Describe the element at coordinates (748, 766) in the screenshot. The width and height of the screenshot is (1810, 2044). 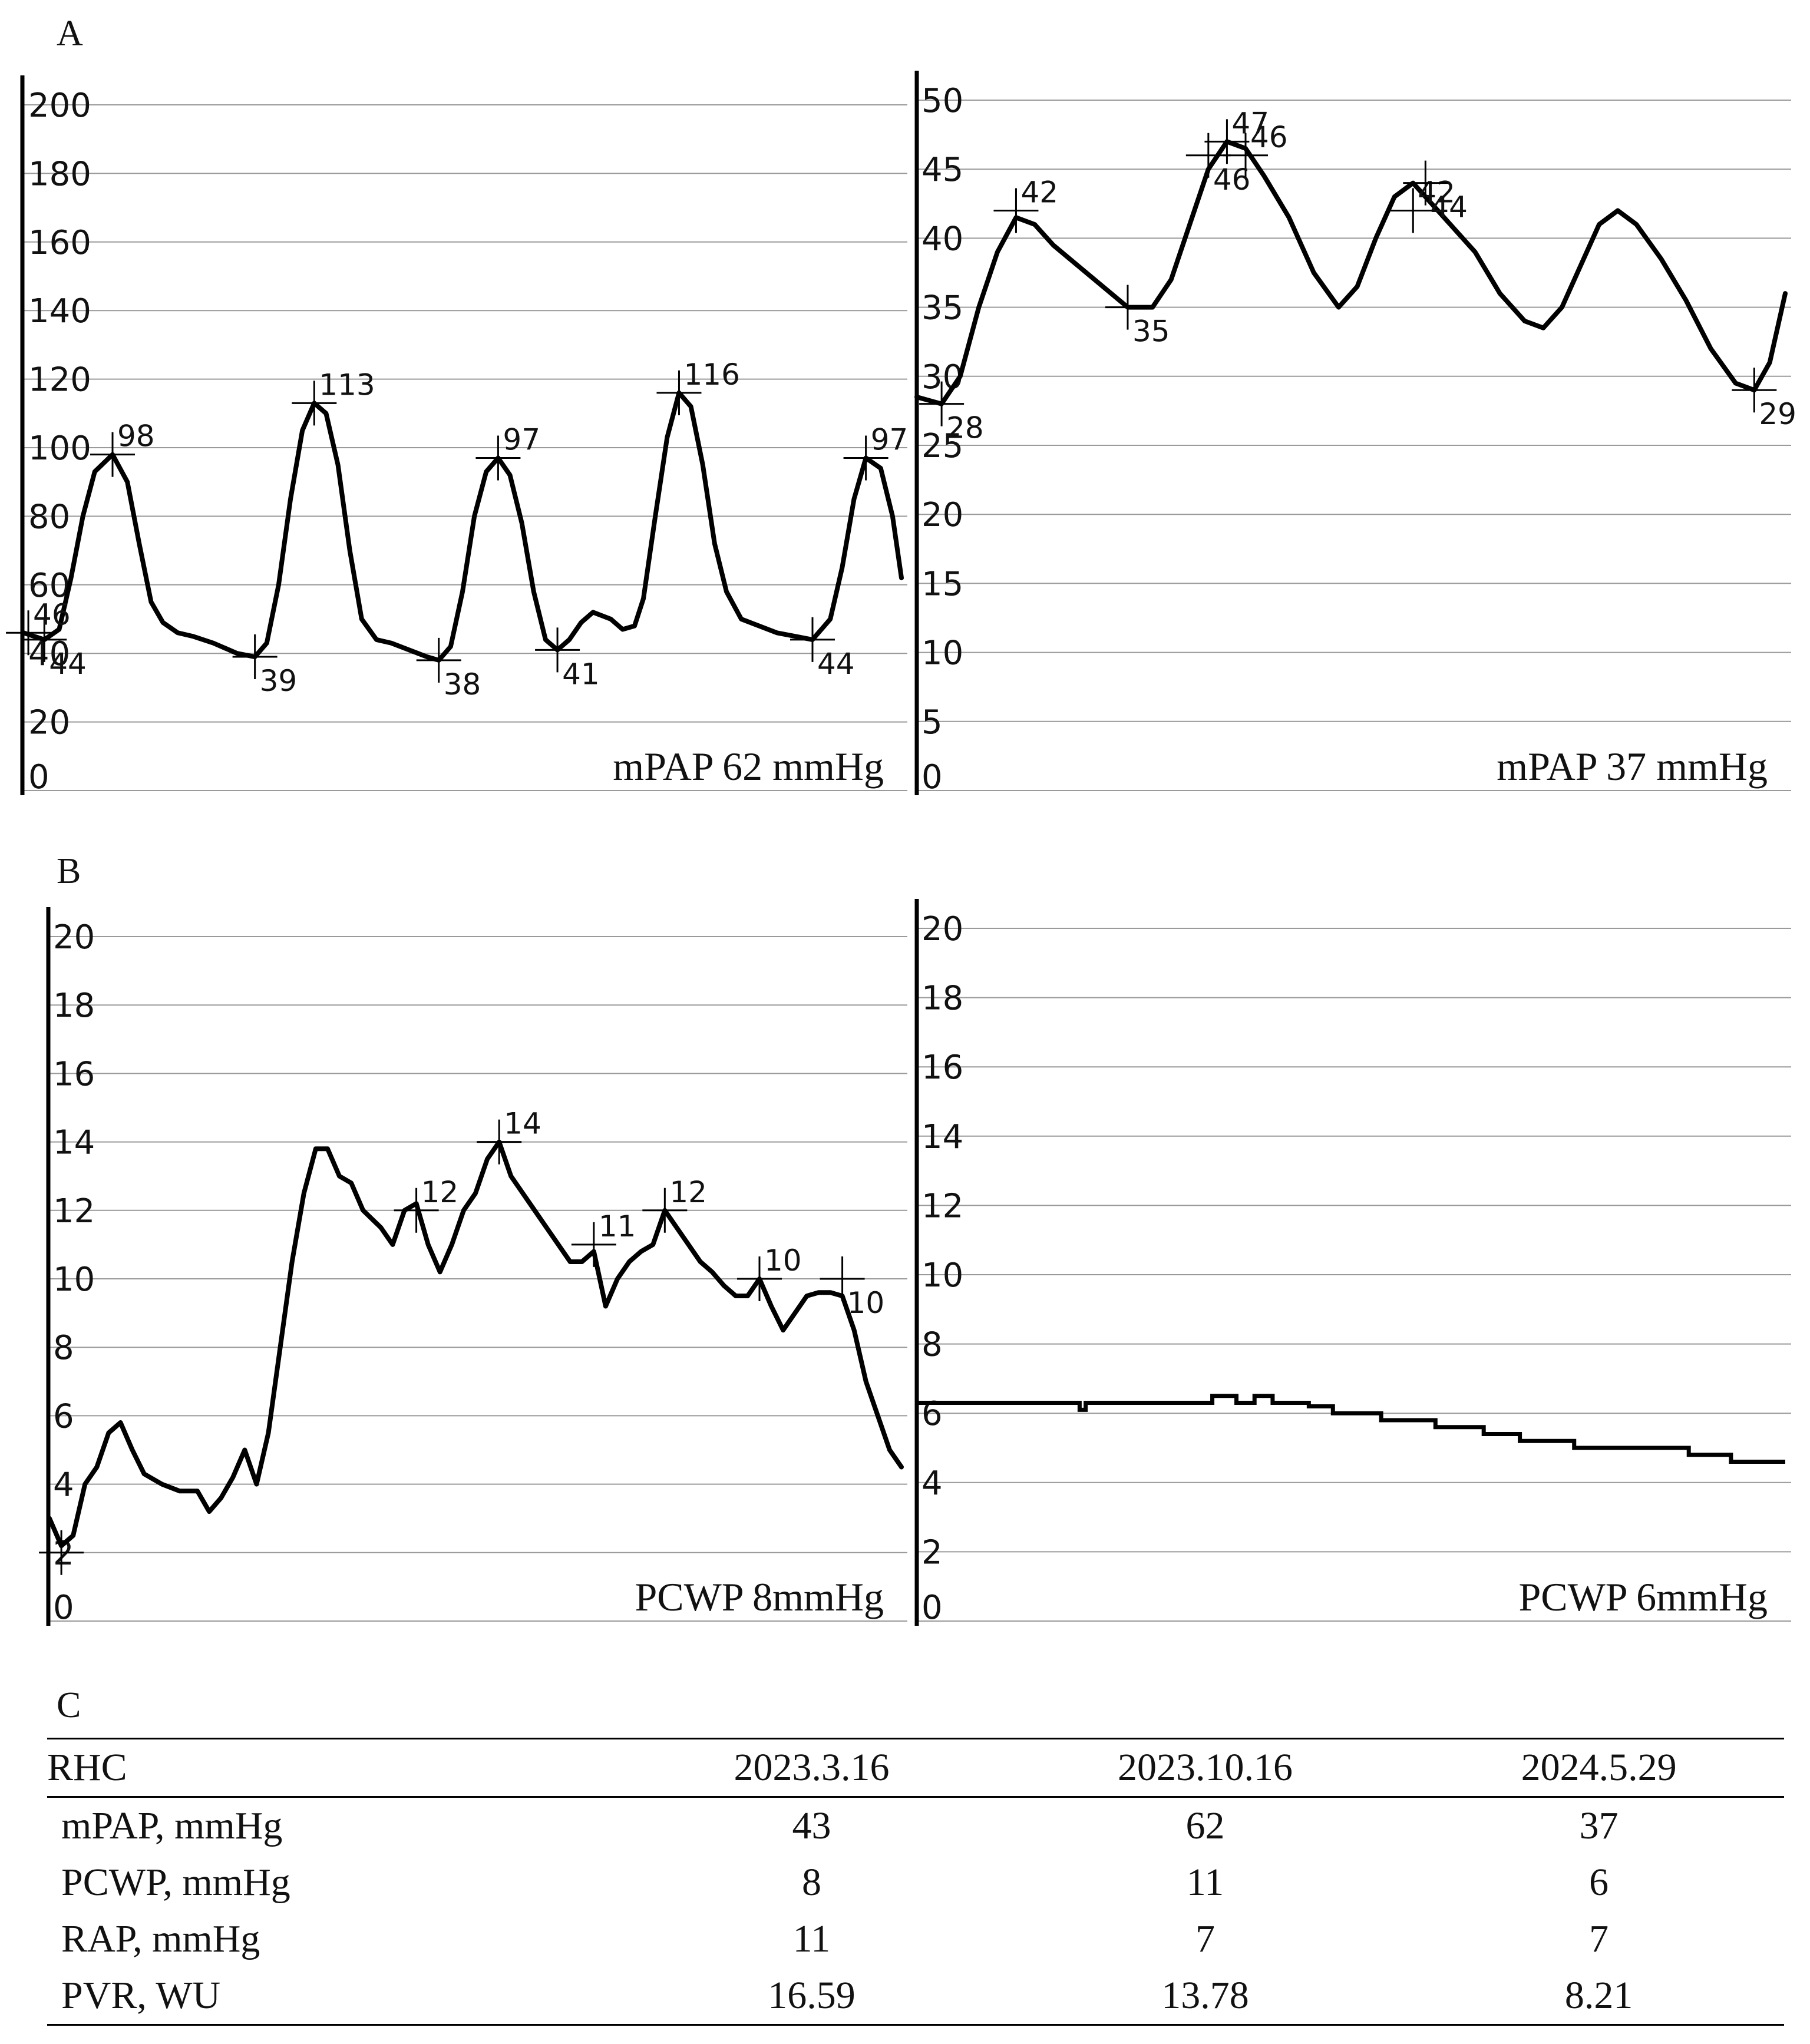
I see `chart-corner-label: mPAP 62 mmHg` at that location.